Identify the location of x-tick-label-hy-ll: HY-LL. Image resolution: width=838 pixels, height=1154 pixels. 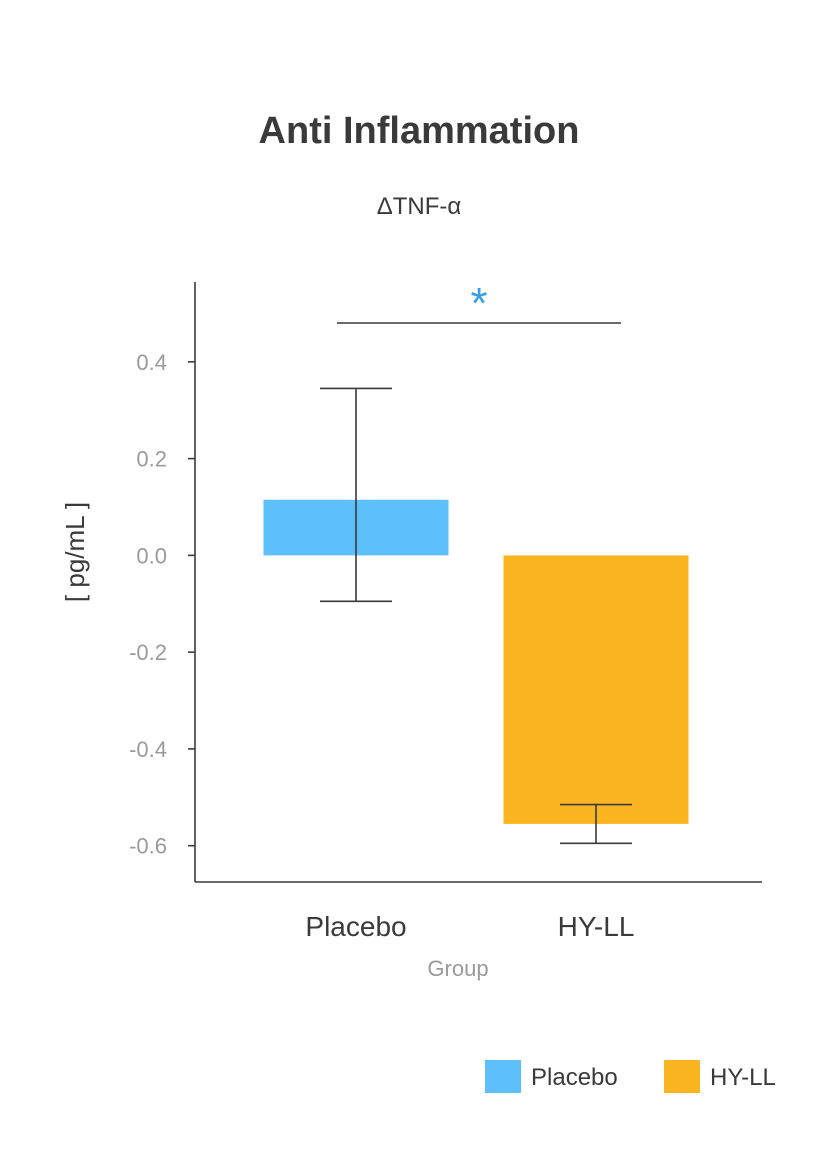
(596, 926).